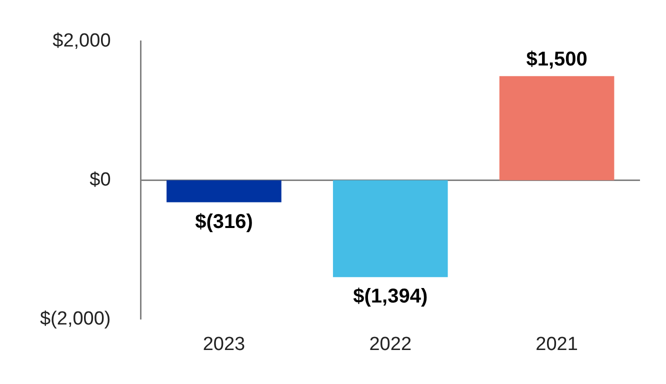  I want to click on data-label: $(1,394), so click(390, 297).